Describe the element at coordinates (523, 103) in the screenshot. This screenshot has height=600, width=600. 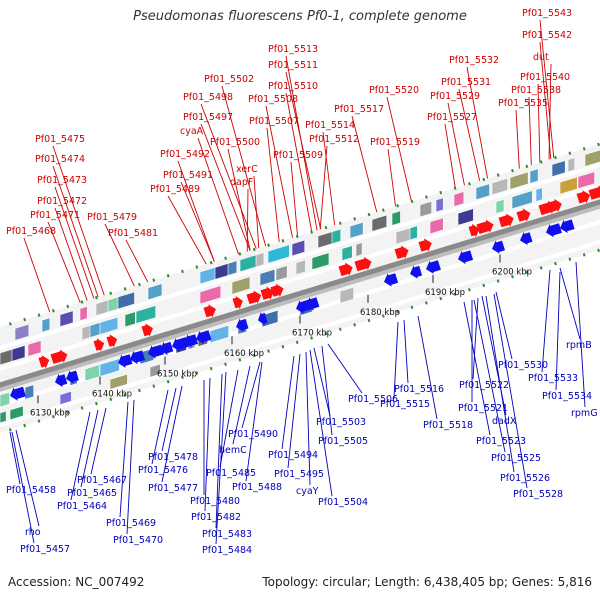
I see `top-gene-label: Pf01_5535` at that location.